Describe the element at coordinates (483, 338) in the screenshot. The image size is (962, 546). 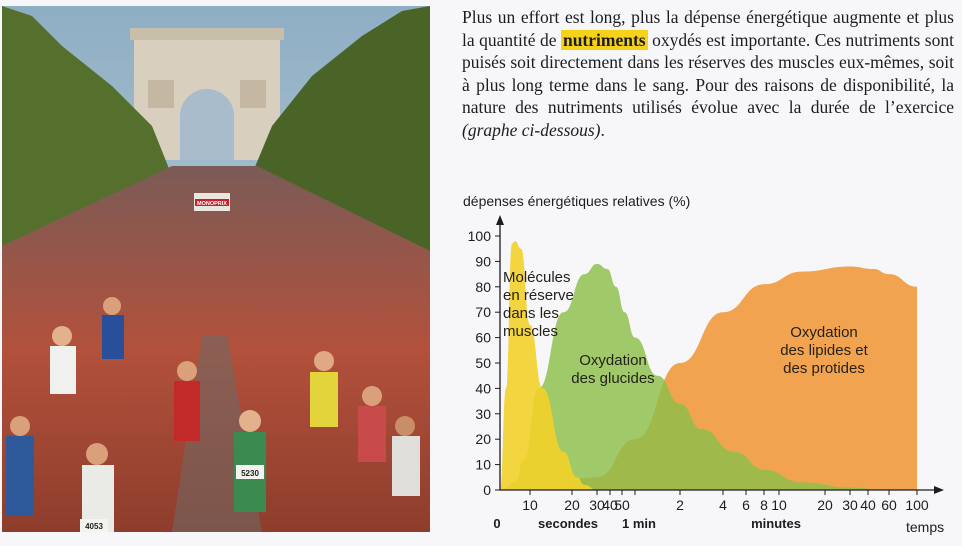
I see `y-tick-label: 60` at that location.